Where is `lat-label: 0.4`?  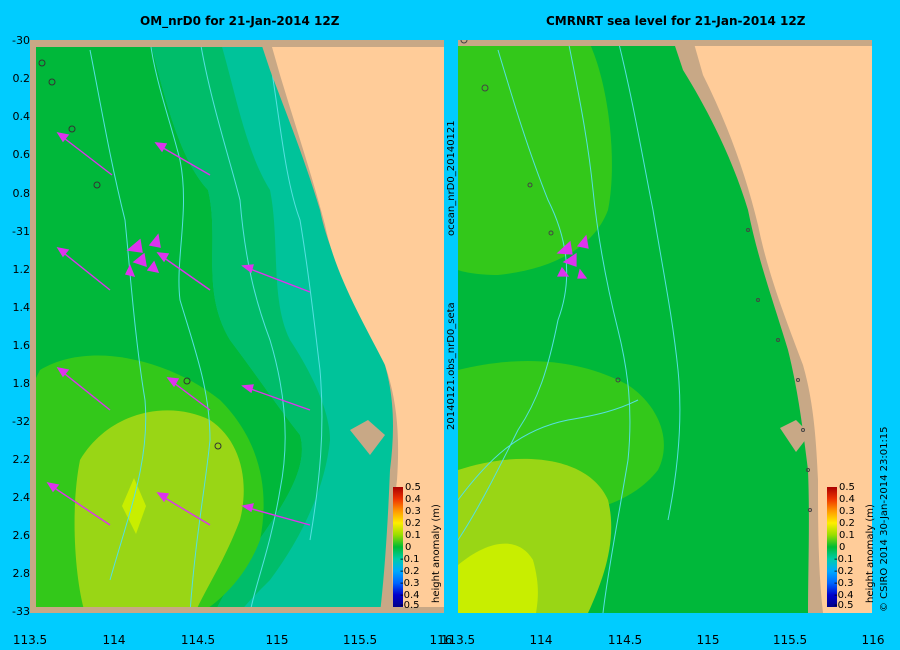 lat-label: 0.4 is located at coordinates (21, 116).